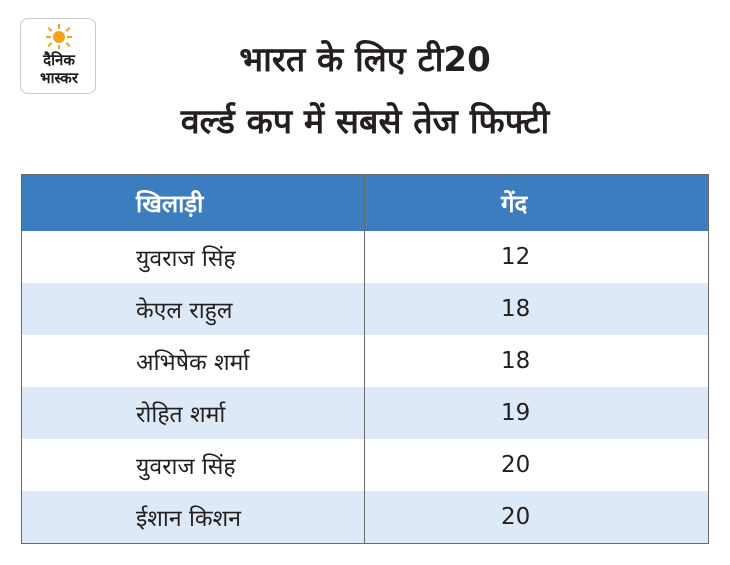 Image resolution: width=730 pixels, height=565 pixels. I want to click on page-title-line2: वर्ल्ड कप में सबसे तेज फिफ्टी, so click(365, 122).